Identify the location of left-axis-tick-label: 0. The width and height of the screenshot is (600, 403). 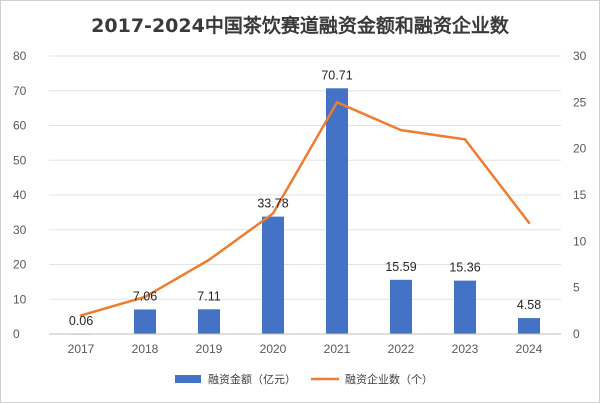
(16, 334).